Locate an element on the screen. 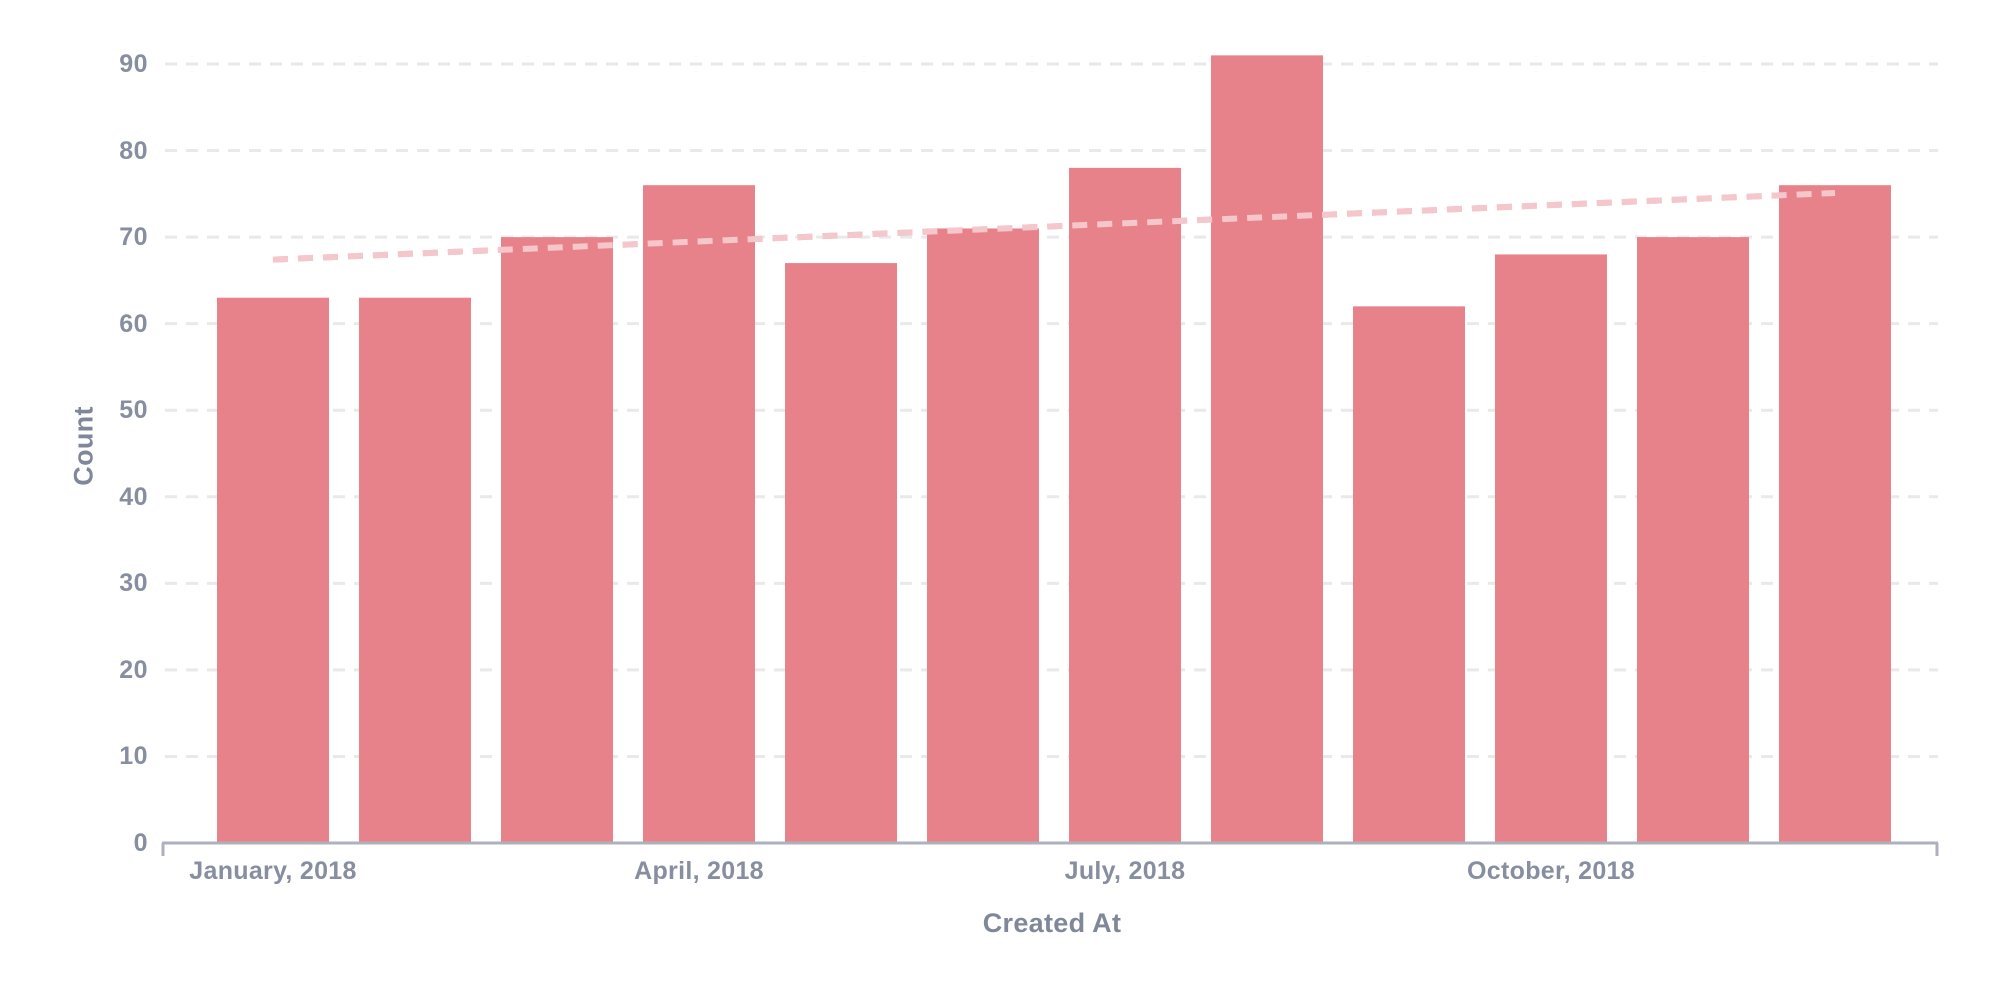 The width and height of the screenshot is (1998, 996). bar-may-2018 is located at coordinates (841, 553).